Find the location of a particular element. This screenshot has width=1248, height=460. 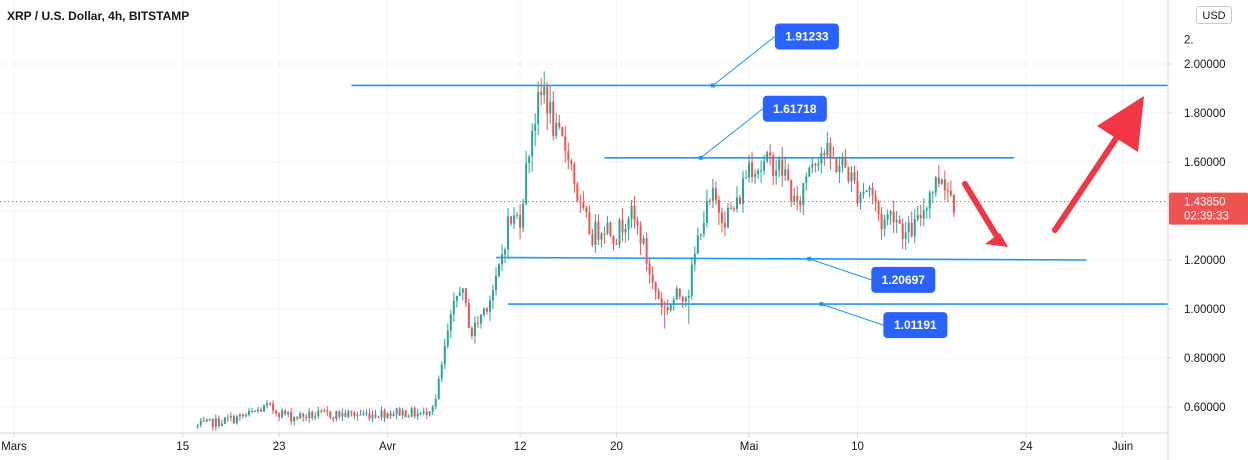

time-tick-label: 23 is located at coordinates (279, 447).